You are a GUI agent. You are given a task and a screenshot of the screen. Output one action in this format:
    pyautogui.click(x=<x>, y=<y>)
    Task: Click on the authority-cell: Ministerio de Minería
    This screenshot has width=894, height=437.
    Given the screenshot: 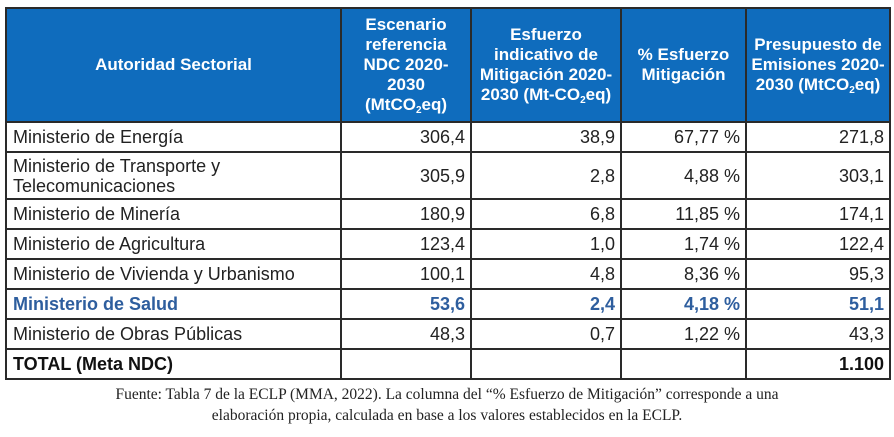 What is the action you would take?
    pyautogui.click(x=173, y=214)
    